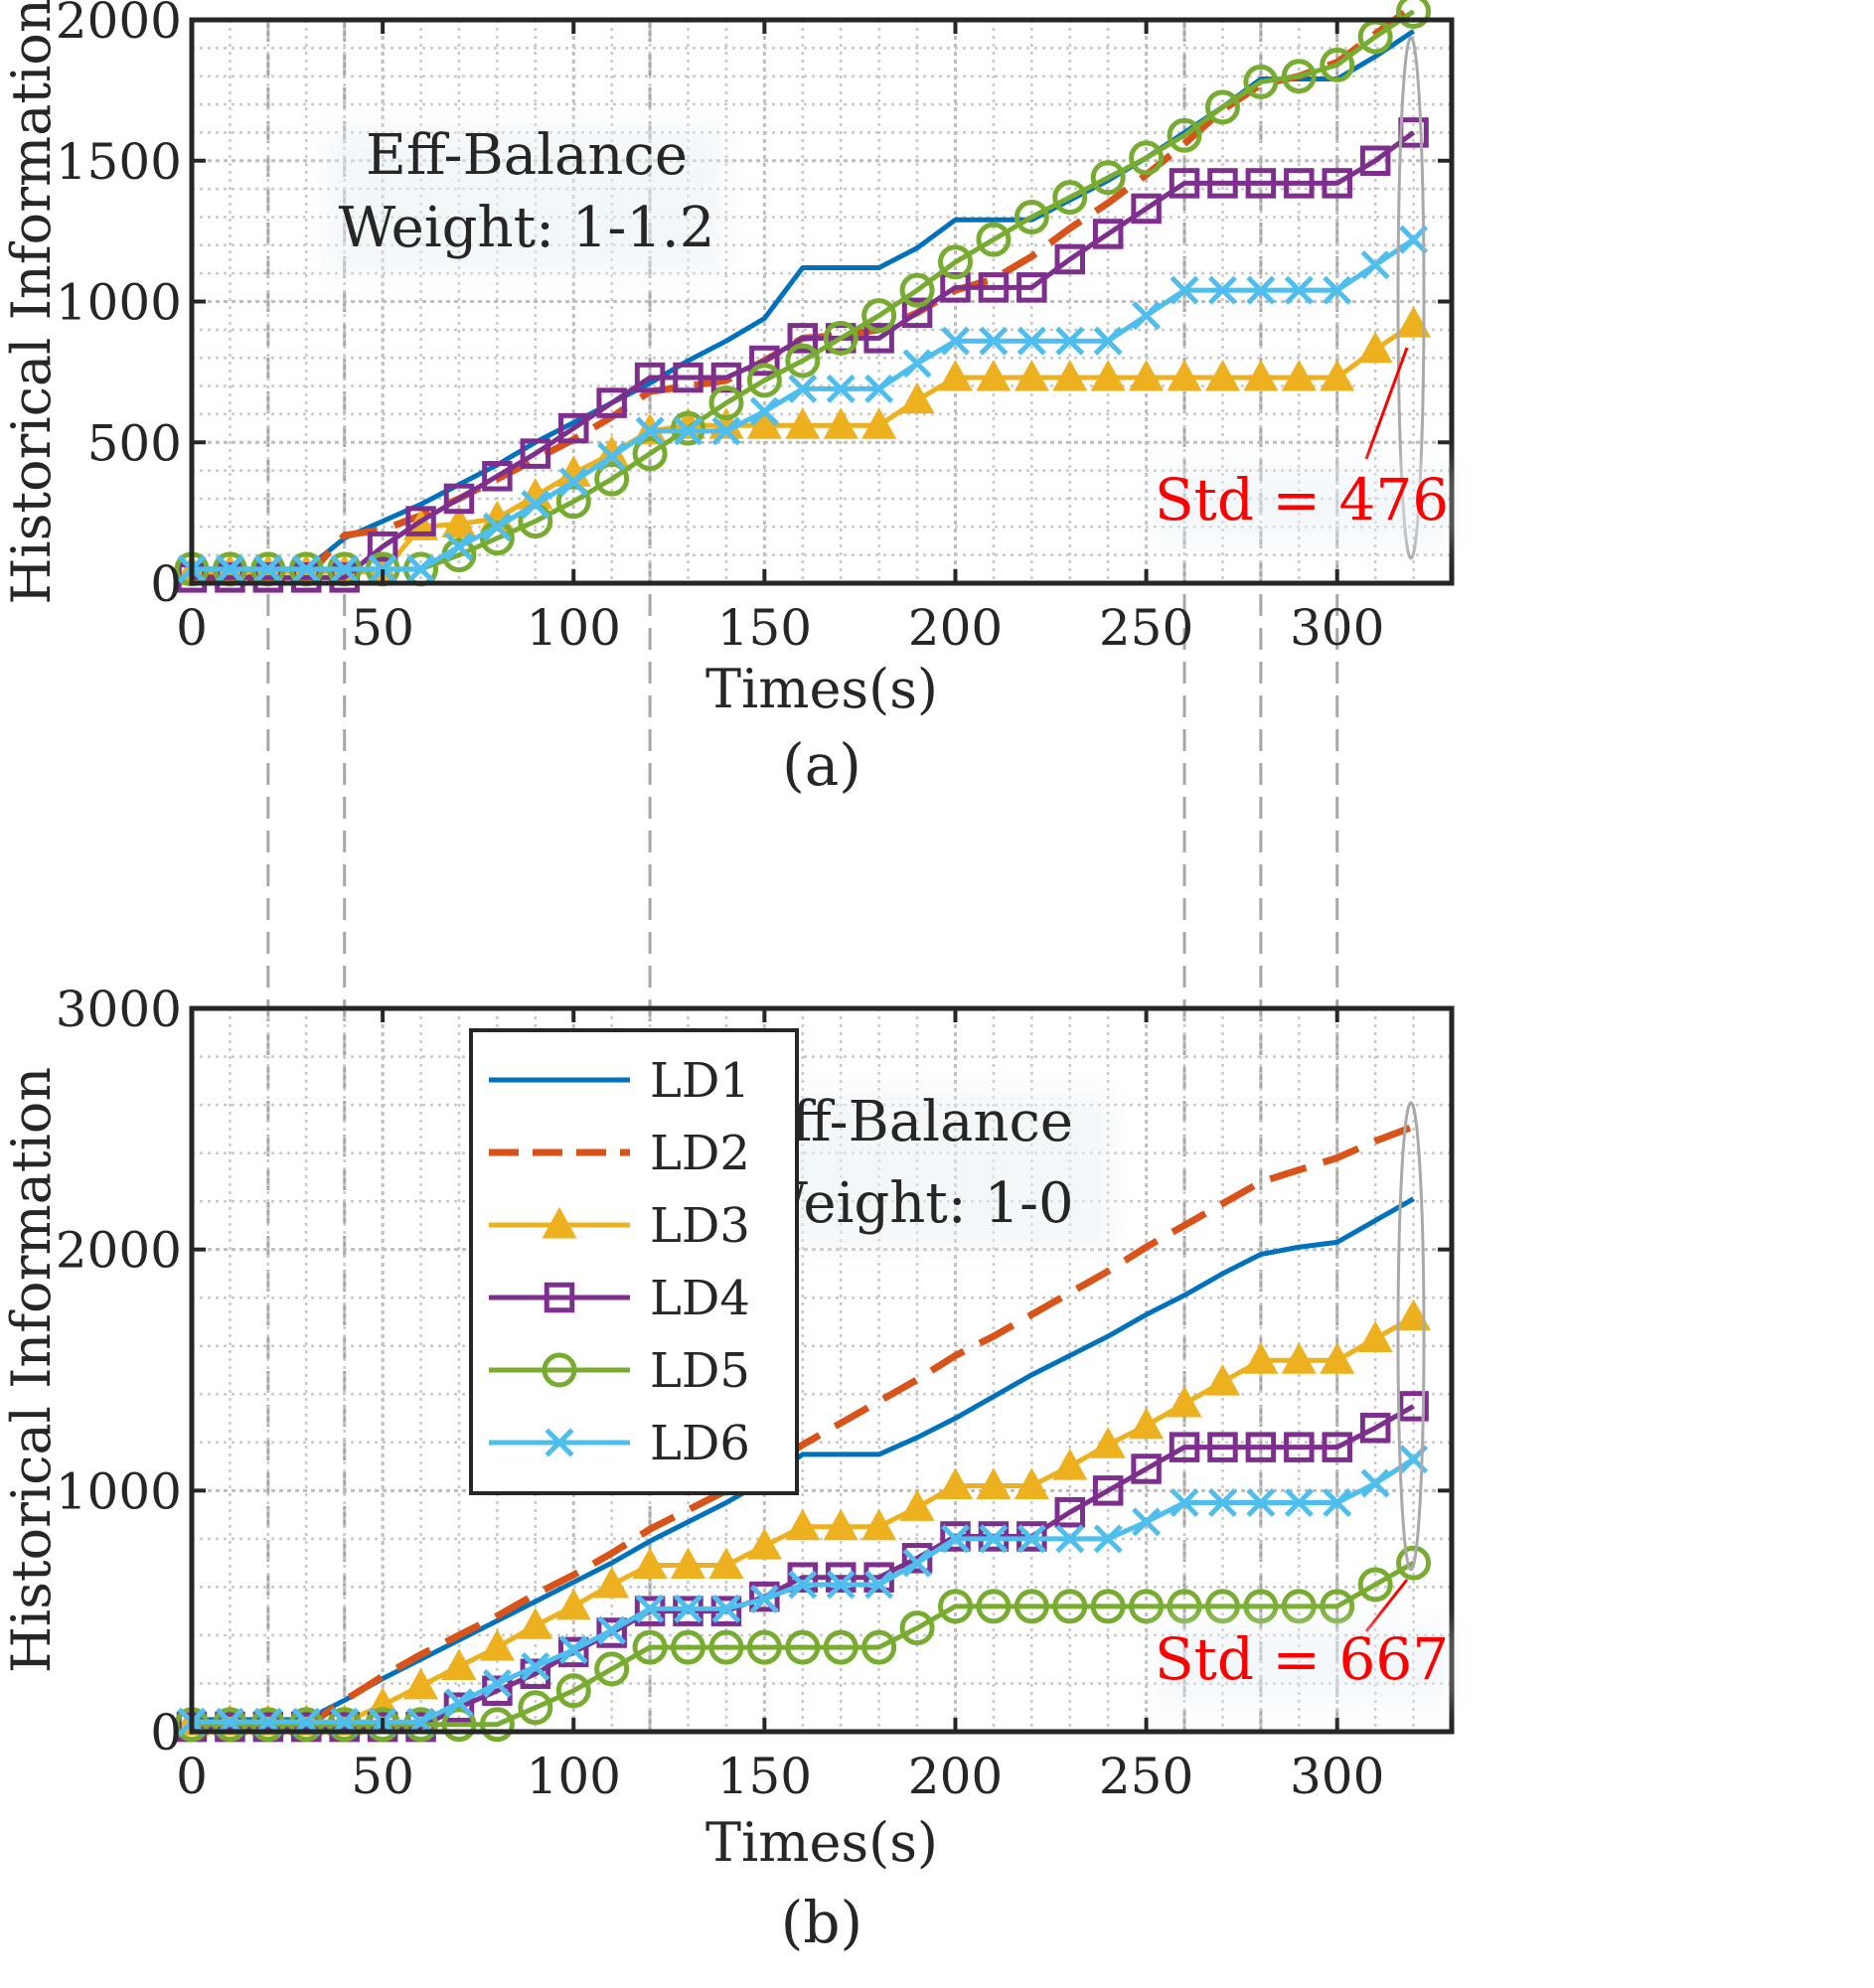 This screenshot has width=1874, height=1988. Describe the element at coordinates (619, 1443) in the screenshot. I see `chart-b-legend-item-ld6: LD6` at that location.